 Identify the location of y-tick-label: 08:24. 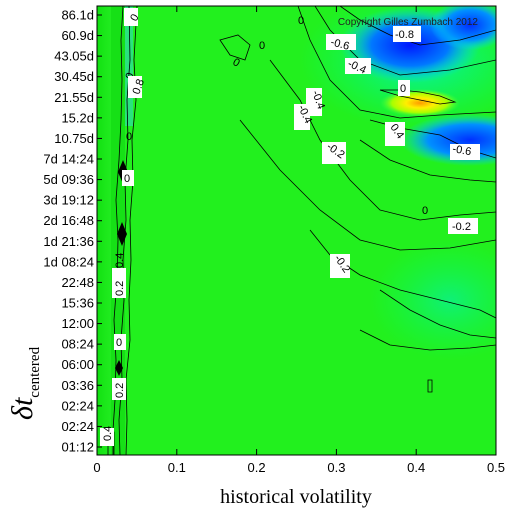
(77, 344).